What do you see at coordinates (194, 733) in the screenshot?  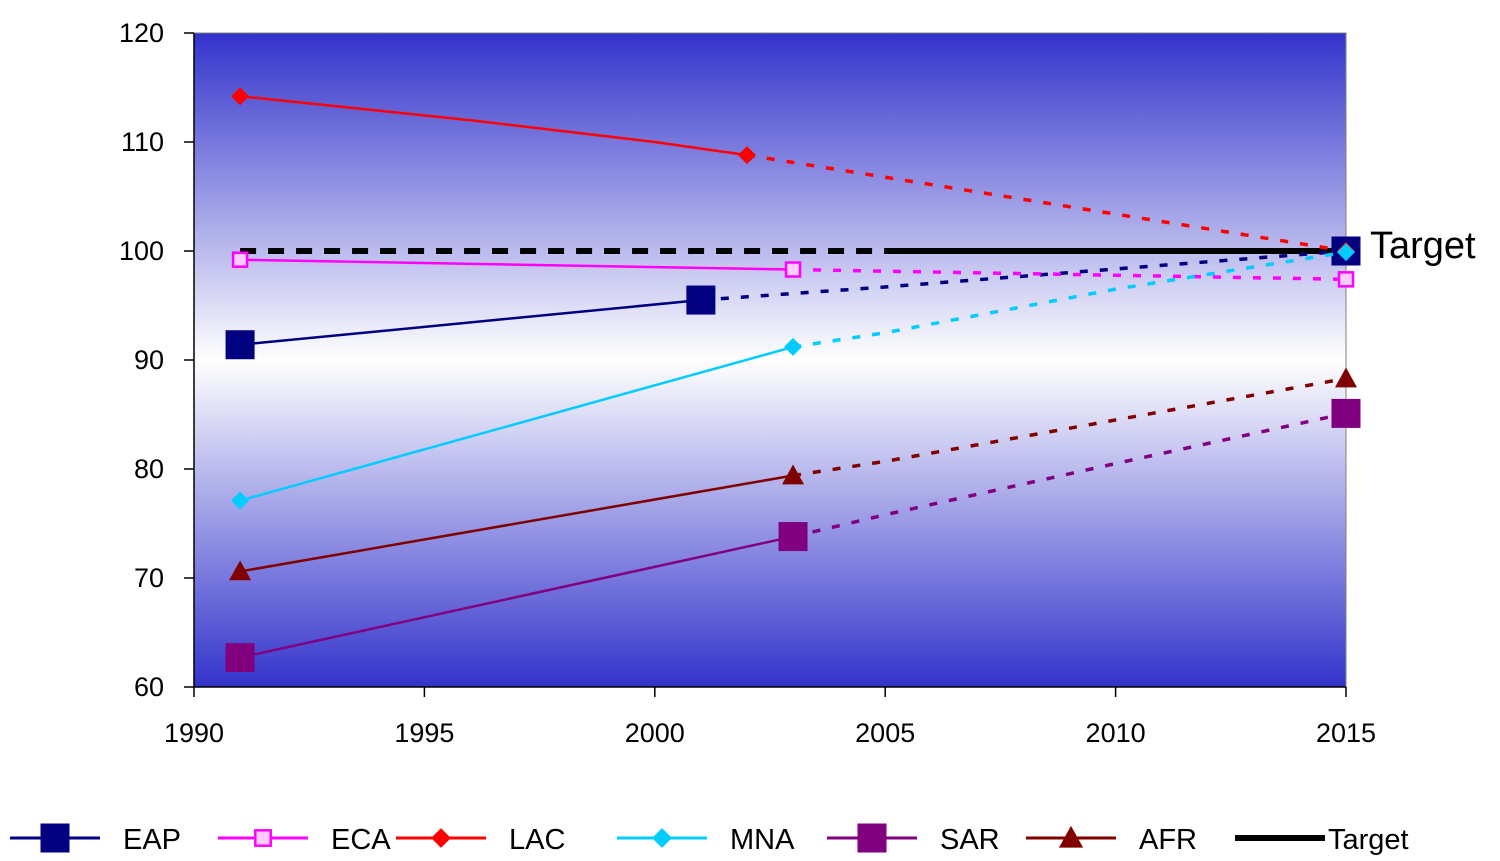 I see `x-tick-label: 1990` at bounding box center [194, 733].